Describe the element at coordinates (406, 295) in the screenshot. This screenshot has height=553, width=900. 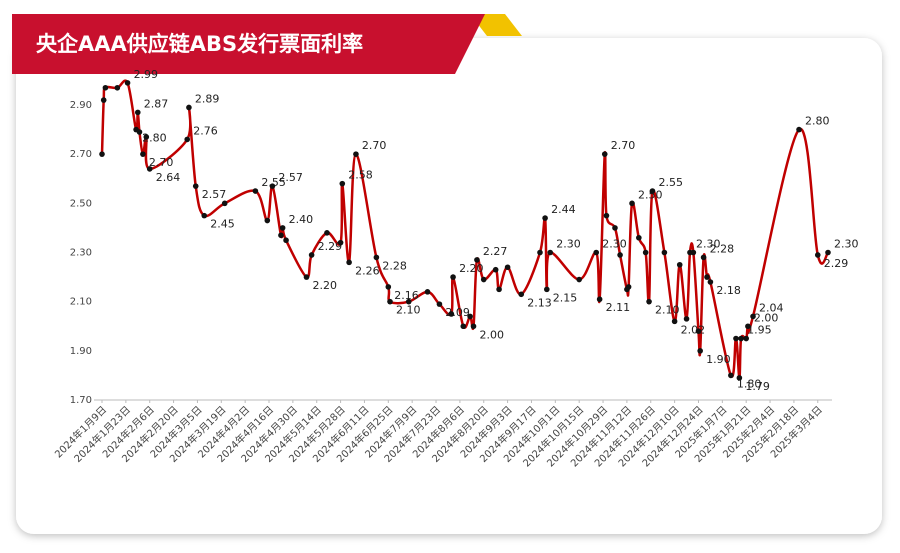
I see `data-label: 2.16` at that location.